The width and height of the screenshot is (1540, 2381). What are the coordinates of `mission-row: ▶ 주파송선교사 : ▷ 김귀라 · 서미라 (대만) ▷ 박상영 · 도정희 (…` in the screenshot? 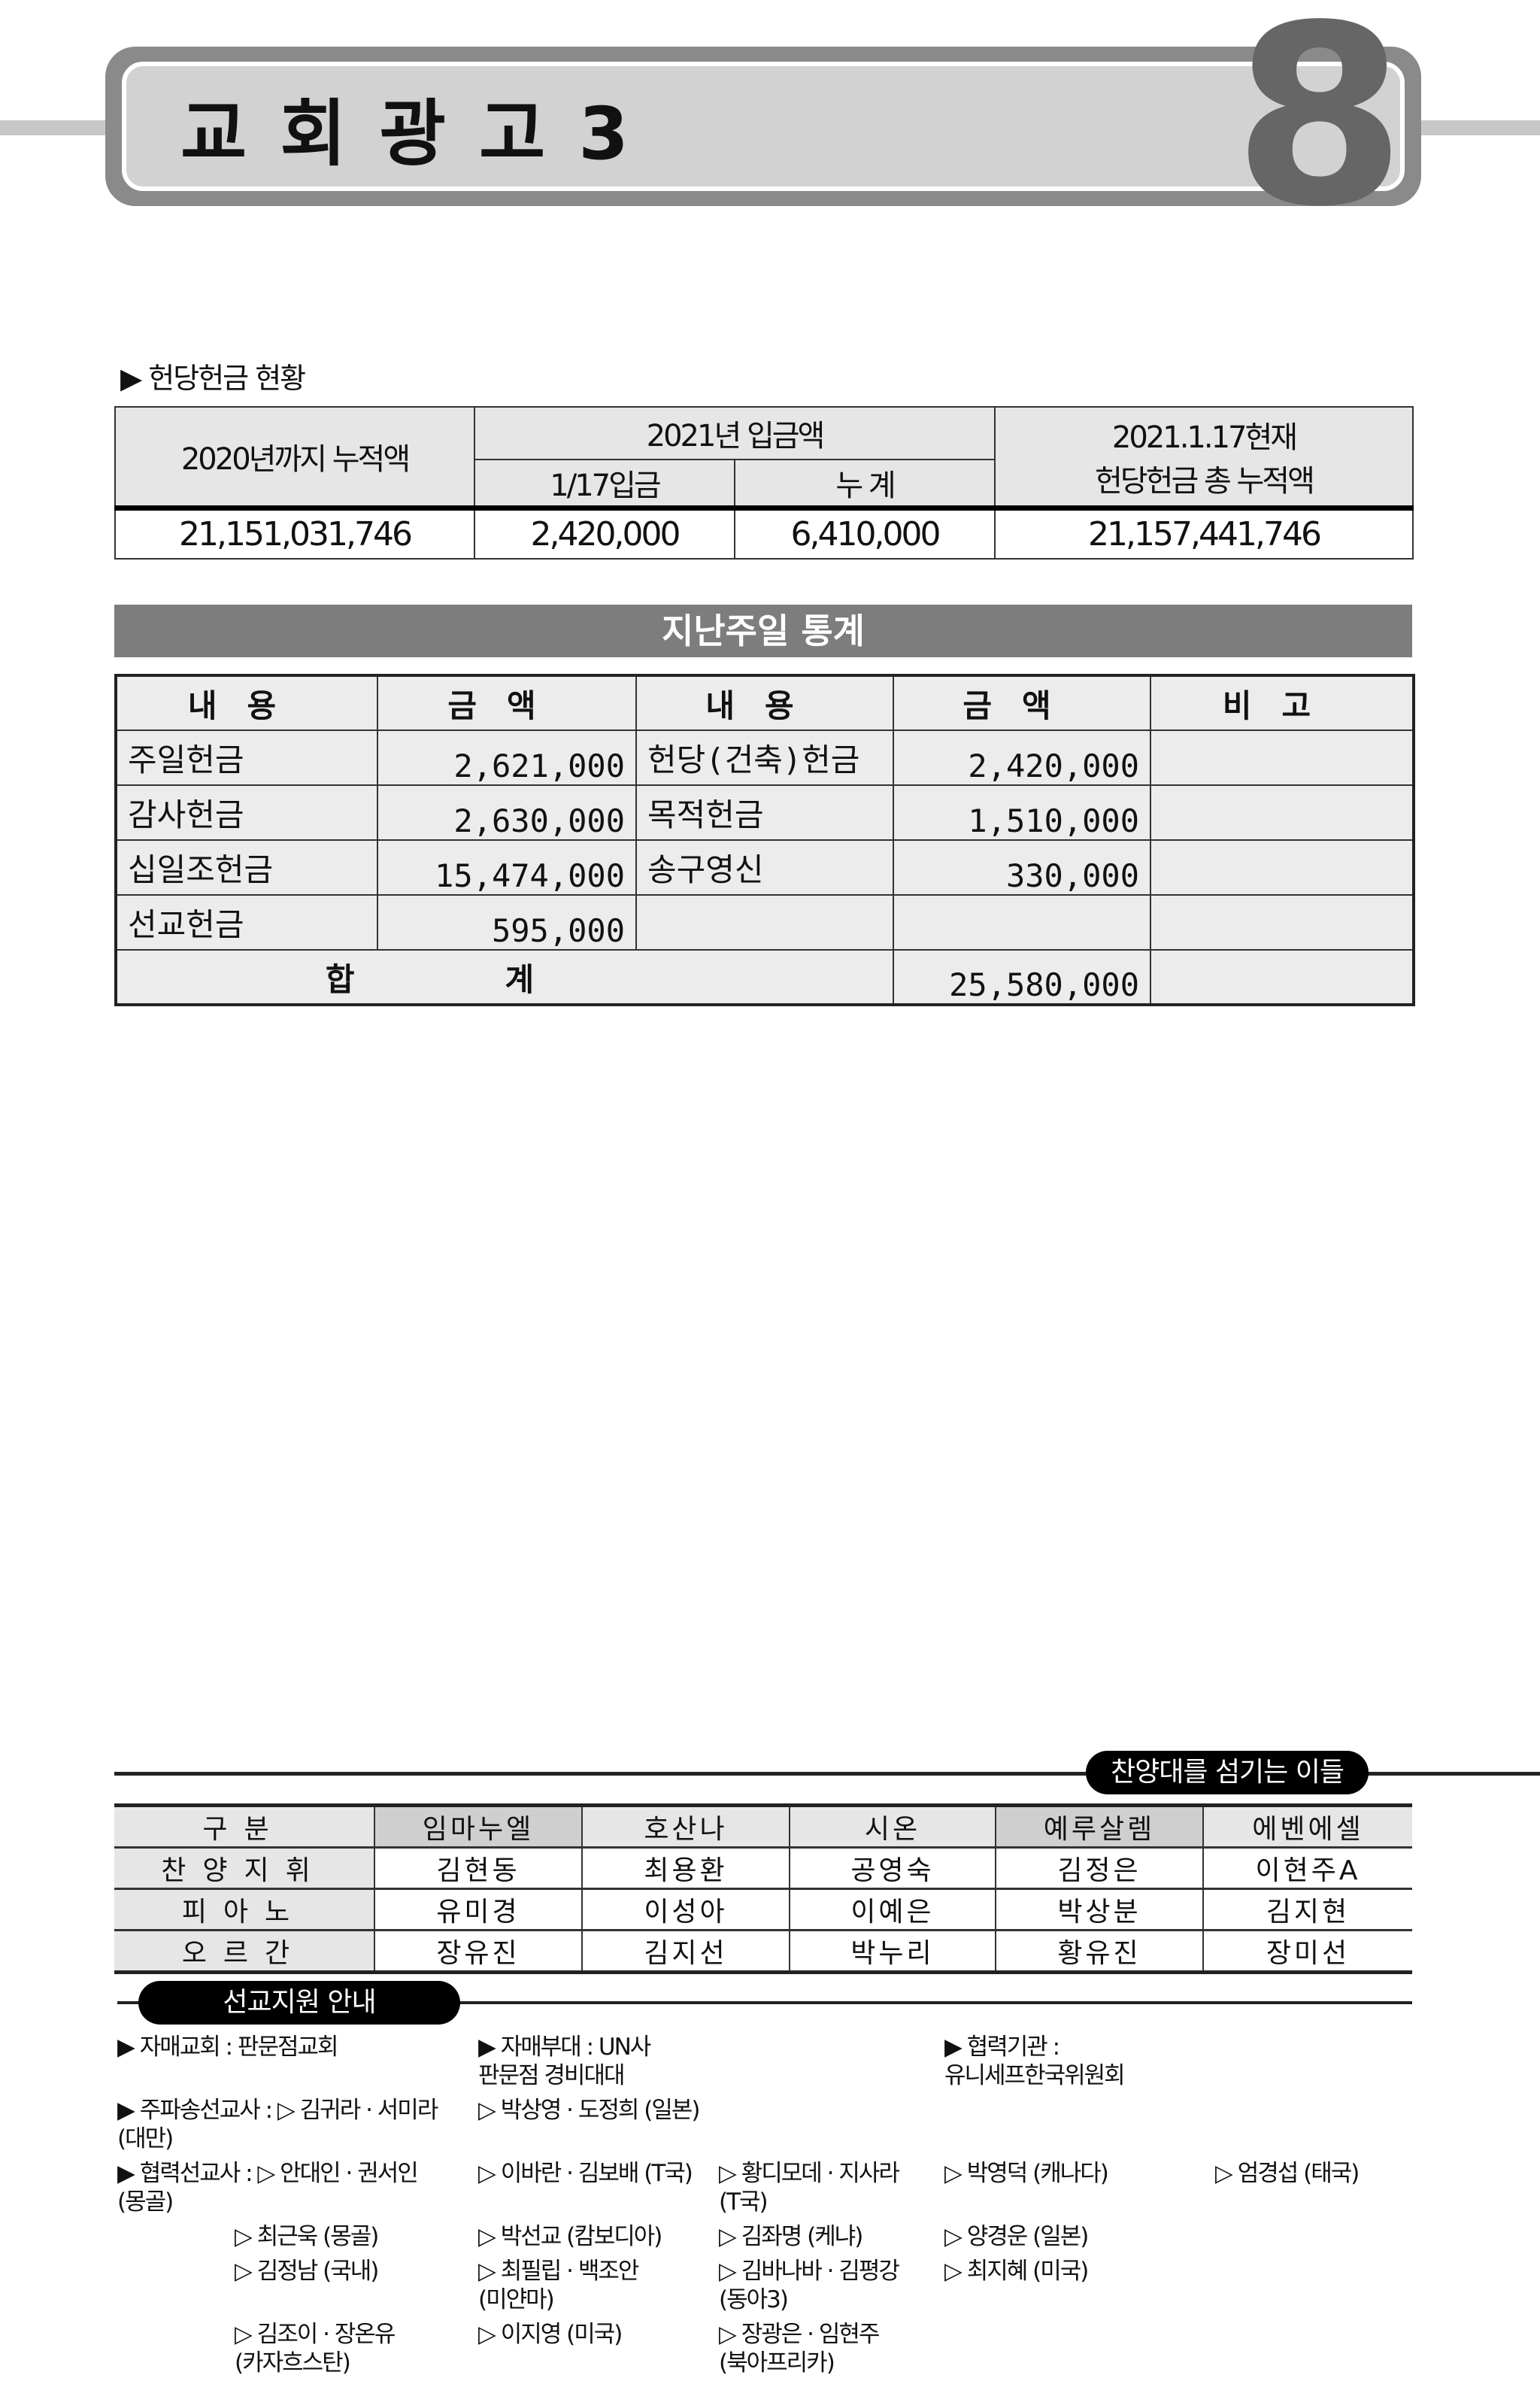 It's located at (764, 2125).